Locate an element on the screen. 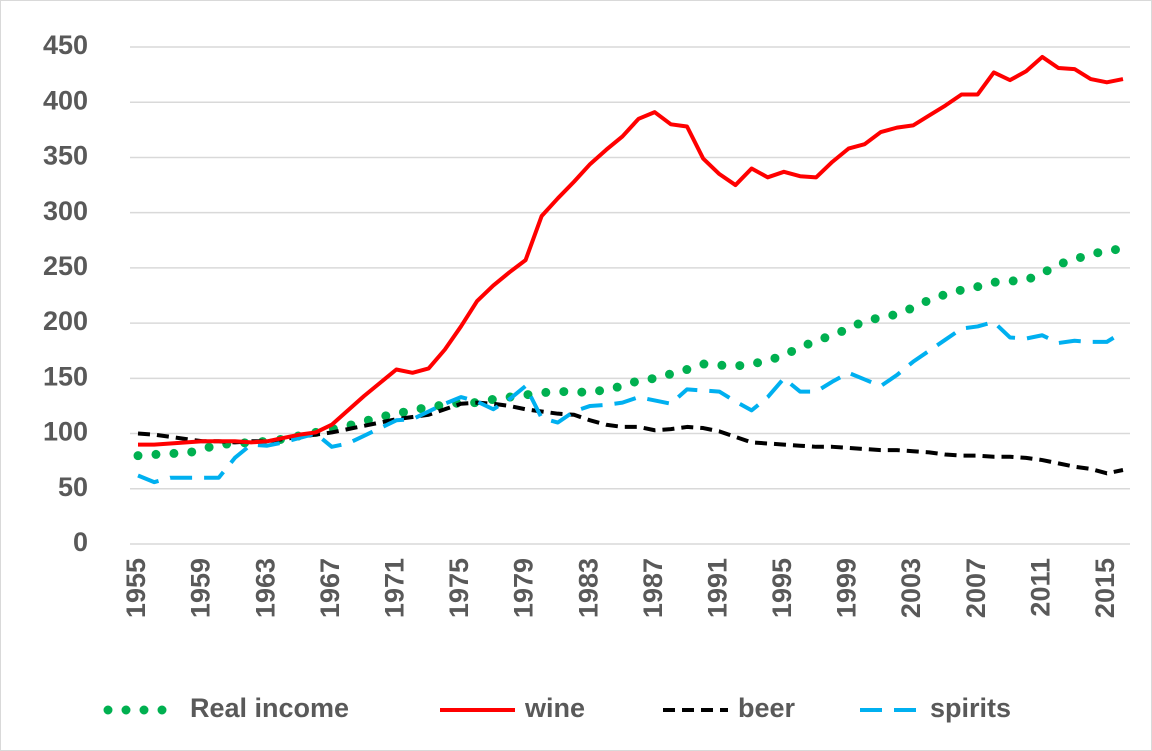 The width and height of the screenshot is (1152, 751). x-tick-label: 1955 is located at coordinates (136, 588).